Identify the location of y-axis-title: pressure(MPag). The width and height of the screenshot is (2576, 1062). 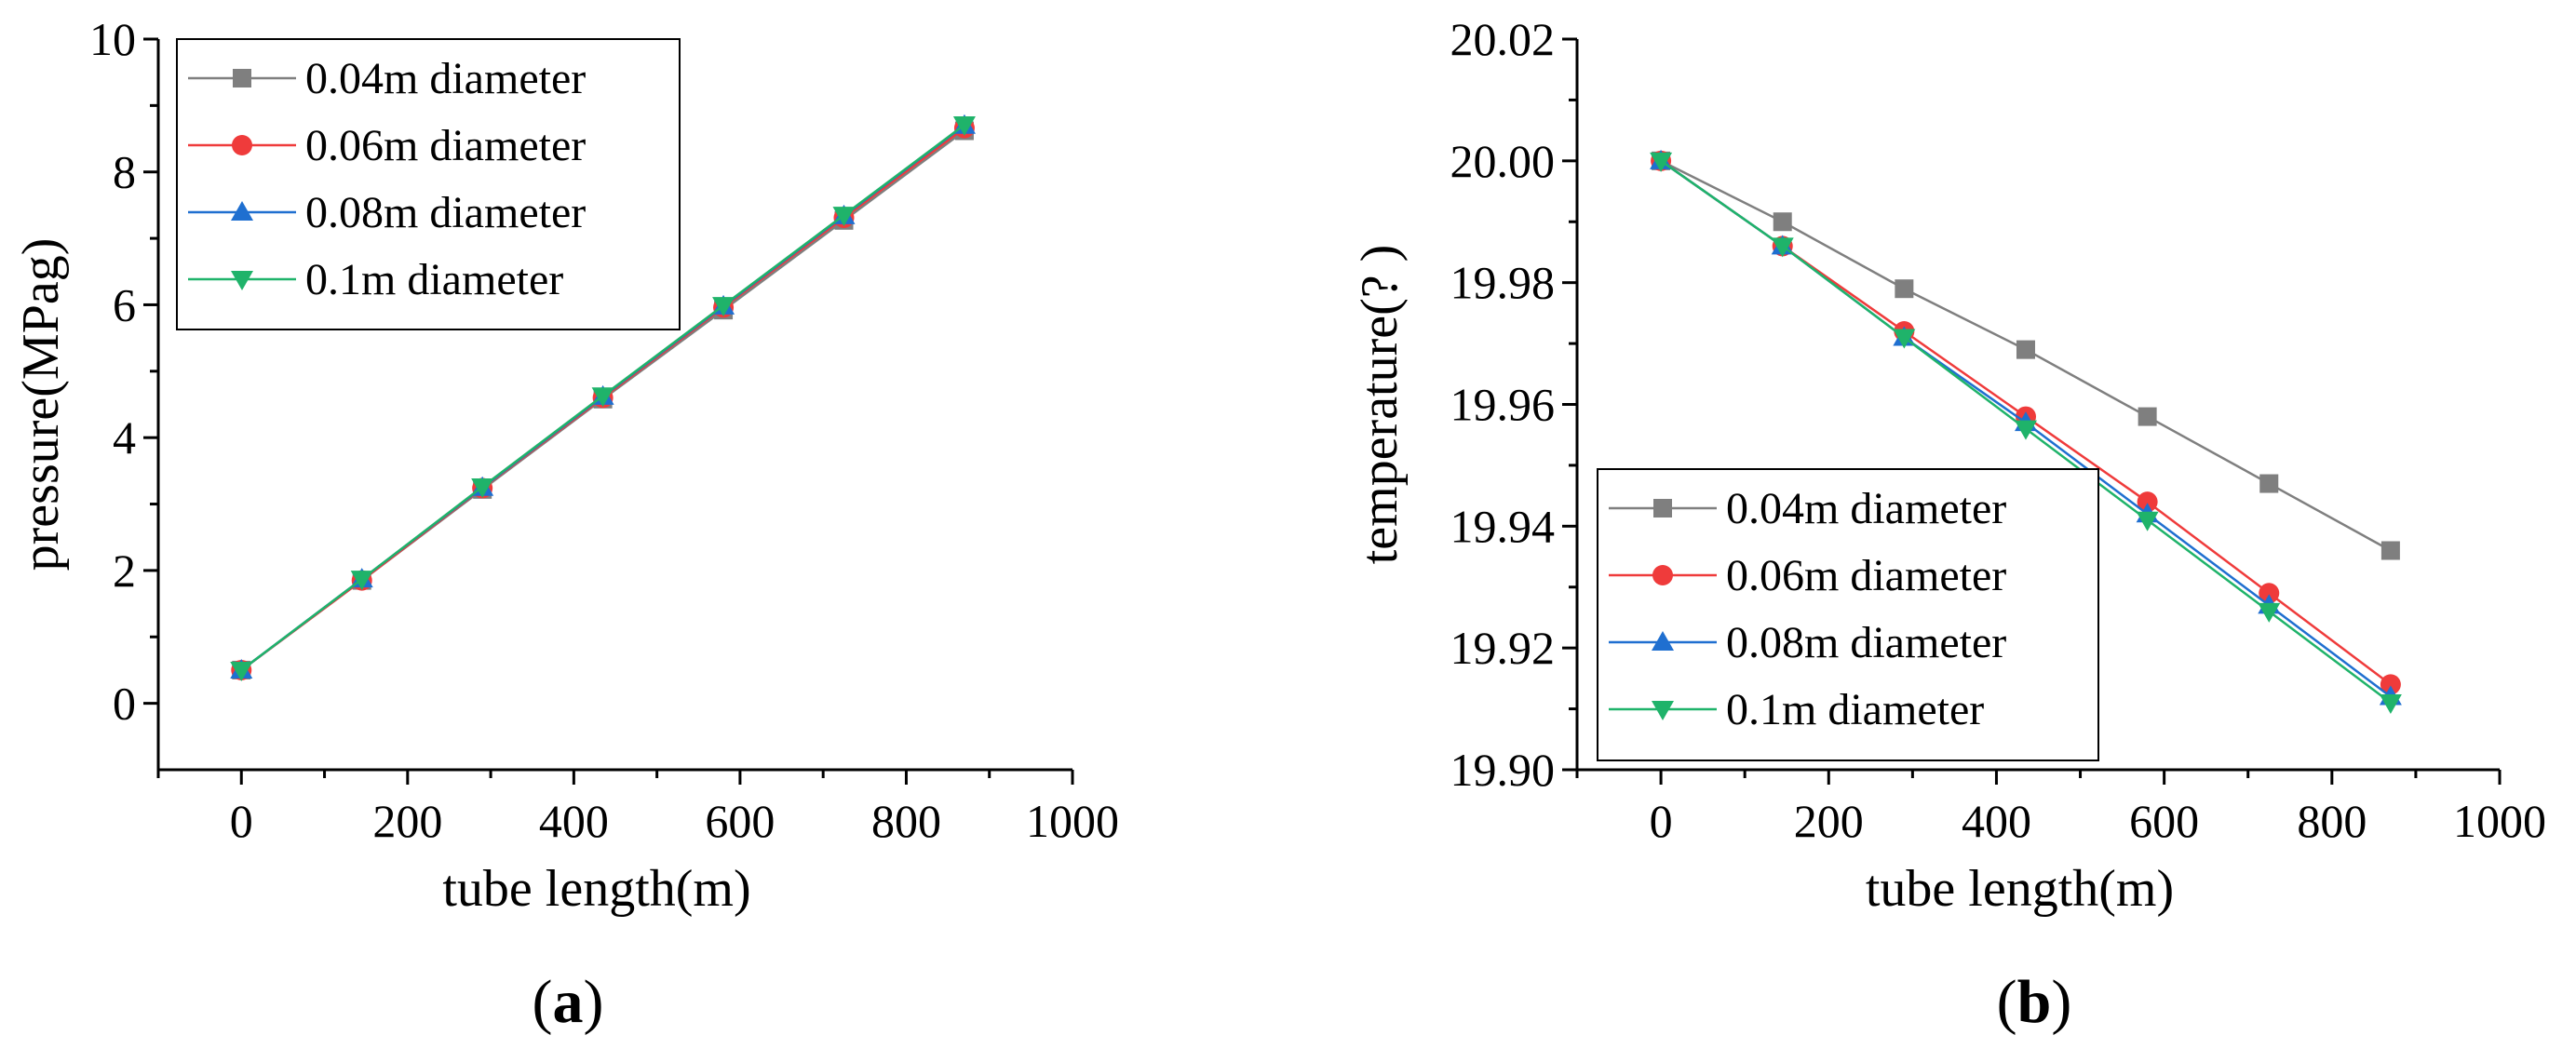
(41, 404).